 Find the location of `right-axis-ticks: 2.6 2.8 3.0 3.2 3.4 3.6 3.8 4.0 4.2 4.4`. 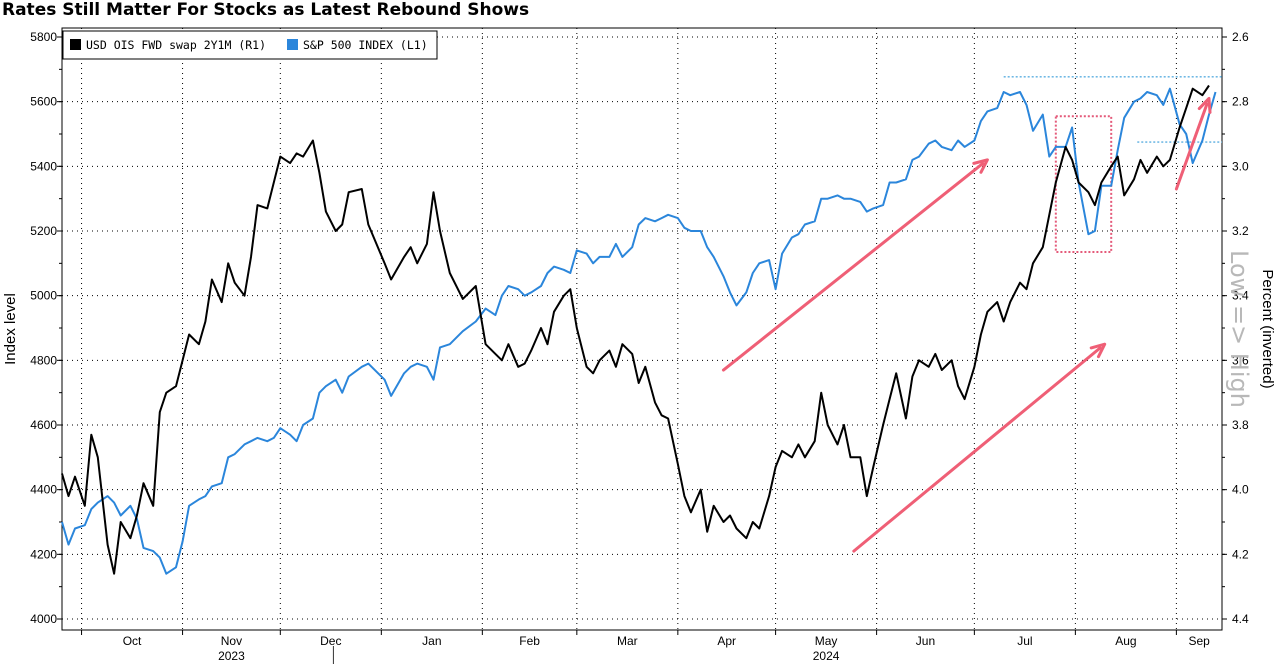

right-axis-ticks: 2.6 2.8 3.0 3.2 3.4 3.6 3.8 4.0 4.2 4.4 is located at coordinates (1235, 328).